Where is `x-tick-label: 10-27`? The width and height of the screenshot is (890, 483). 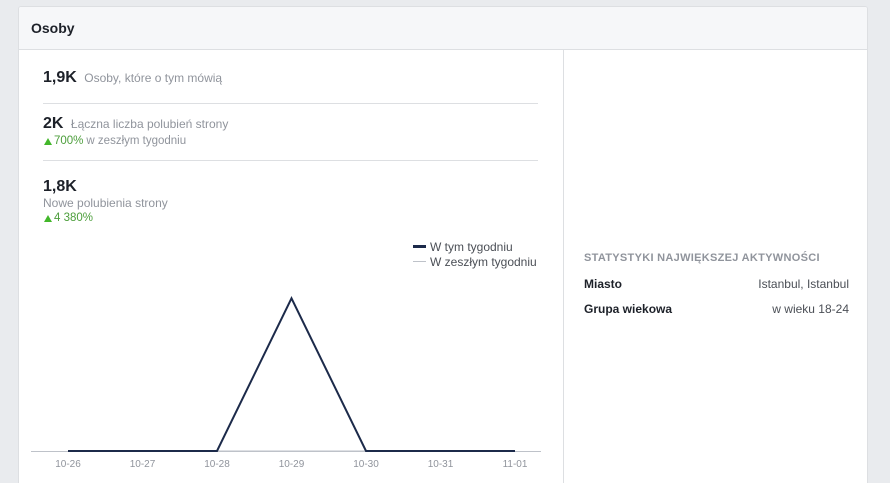 x-tick-label: 10-27 is located at coordinates (143, 464).